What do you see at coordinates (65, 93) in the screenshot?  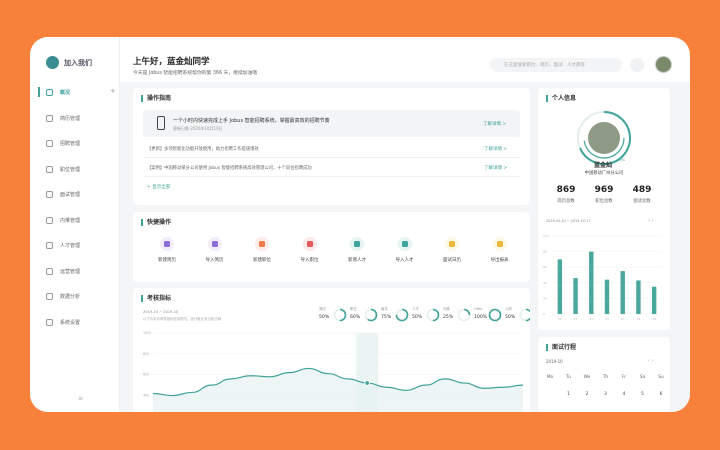 I see `menu-item: 概况` at bounding box center [65, 93].